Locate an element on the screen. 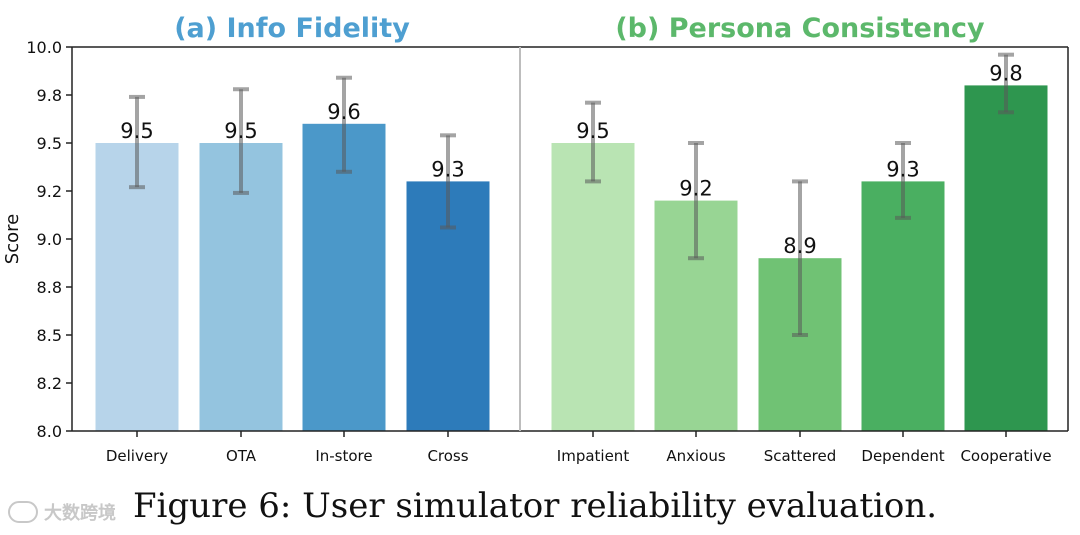  persona-bar-impatient is located at coordinates (593, 287).